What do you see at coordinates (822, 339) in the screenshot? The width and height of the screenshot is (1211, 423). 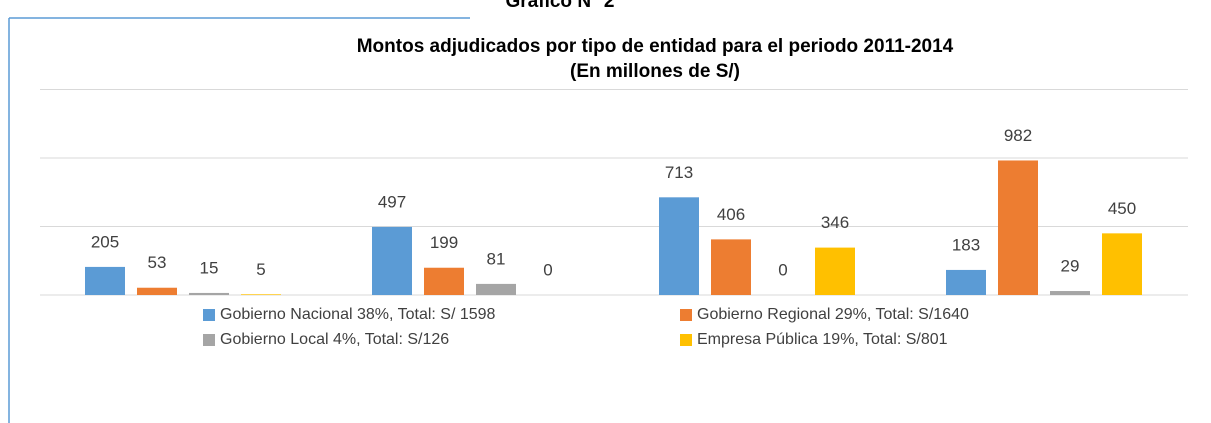 I see `legend-label: Empresa Pública 19%, Total: S/801` at bounding box center [822, 339].